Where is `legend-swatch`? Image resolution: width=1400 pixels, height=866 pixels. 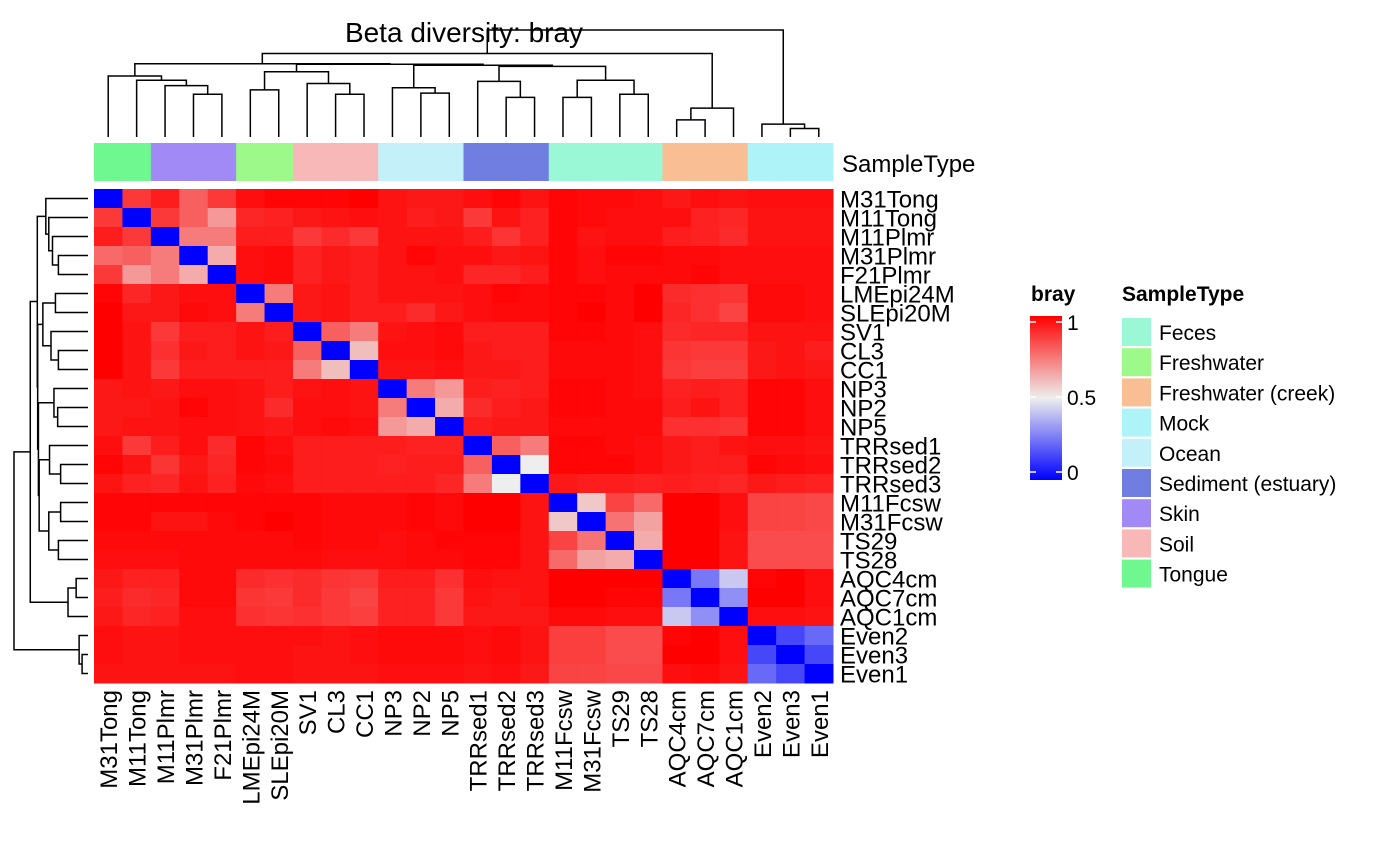 legend-swatch is located at coordinates (1136, 573).